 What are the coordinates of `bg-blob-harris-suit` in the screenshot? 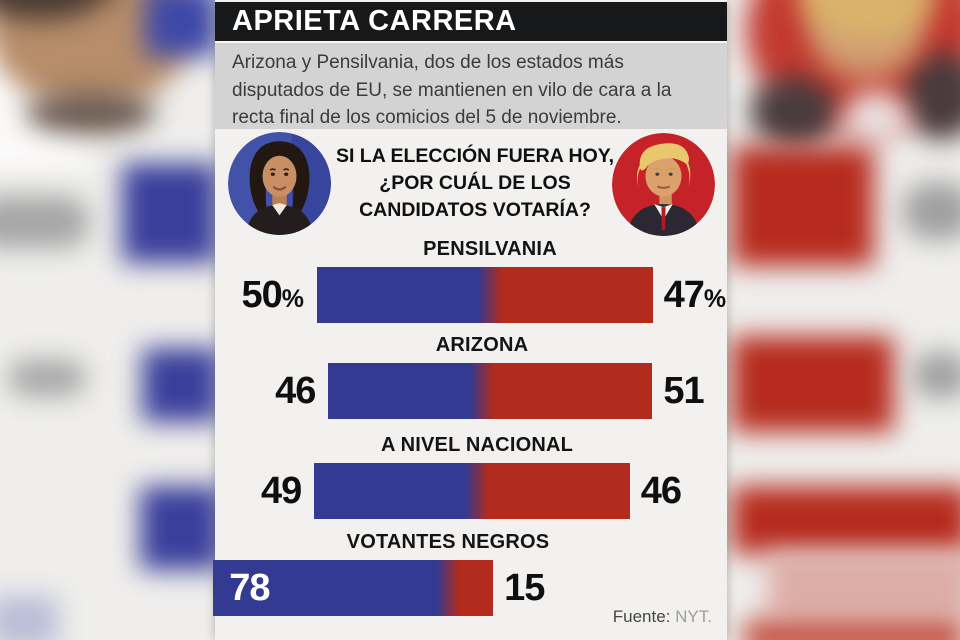 It's located at (90, 113).